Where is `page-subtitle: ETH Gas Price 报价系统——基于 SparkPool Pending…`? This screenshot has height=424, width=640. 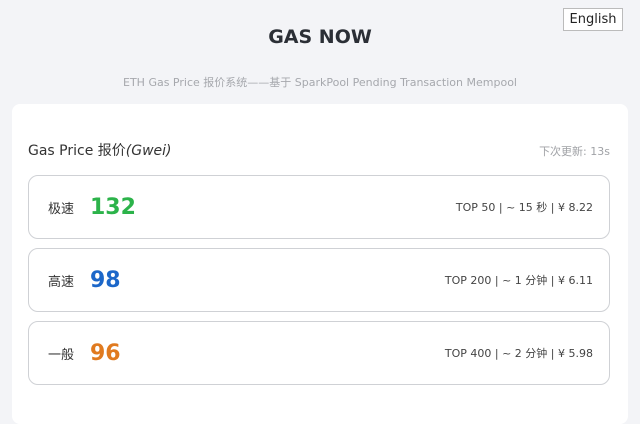 page-subtitle: ETH Gas Price 报价系统——基于 SparkPool Pending… is located at coordinates (320, 82).